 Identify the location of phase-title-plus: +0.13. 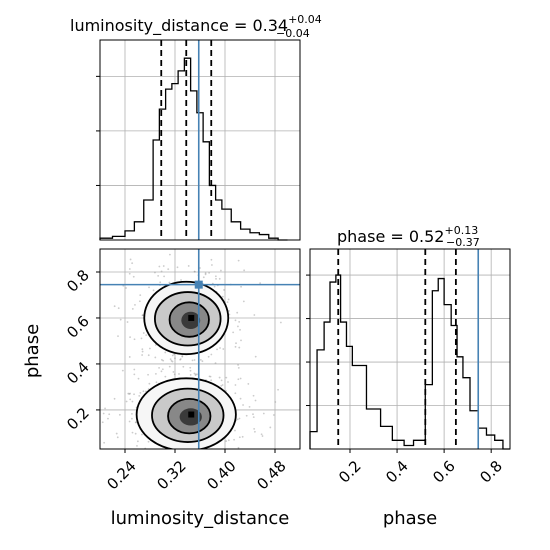
(461, 230).